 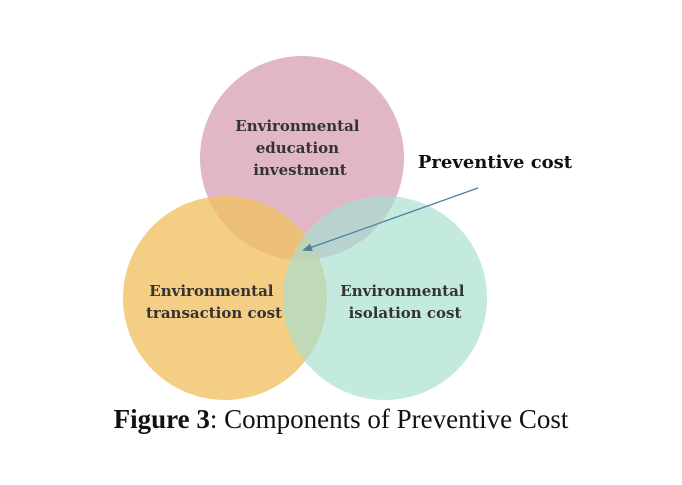 I want to click on figure-caption: Figure 3: Components of Preventive Cost, so click(x=341, y=419).